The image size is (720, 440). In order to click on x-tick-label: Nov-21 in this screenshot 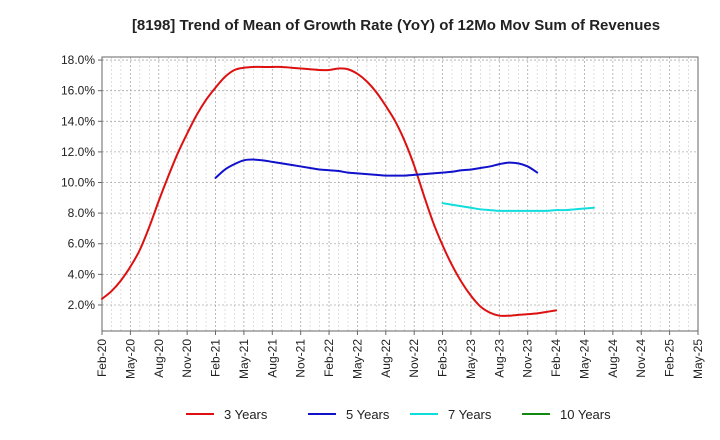, I will do `click(301, 358)`.